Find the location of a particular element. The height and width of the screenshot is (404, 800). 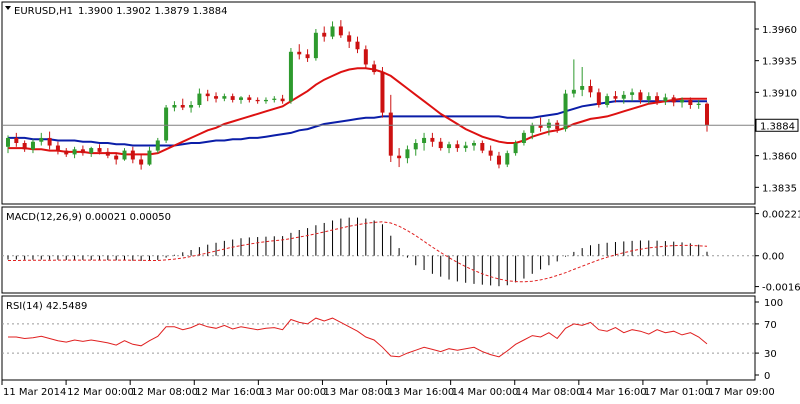

price-tick-label: 1.3860 is located at coordinates (779, 157).